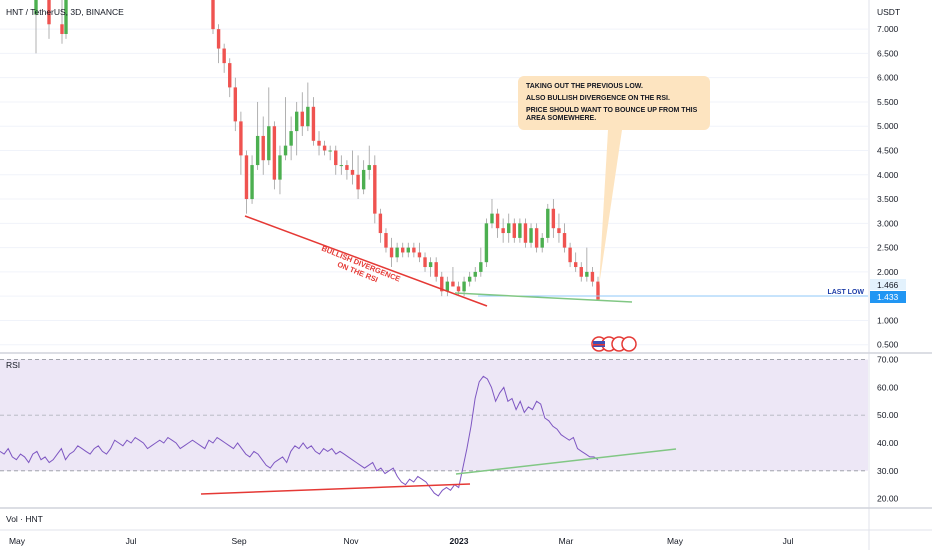 This screenshot has width=932, height=550. Describe the element at coordinates (351, 541) in the screenshot. I see `time-tick-label: Nov` at that location.